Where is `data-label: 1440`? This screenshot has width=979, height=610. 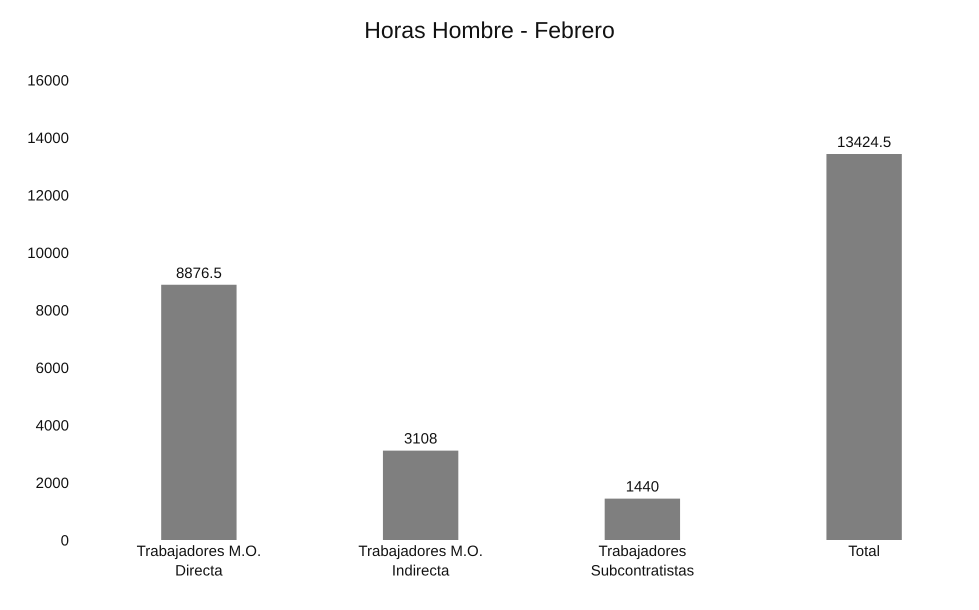 data-label: 1440 is located at coordinates (643, 487).